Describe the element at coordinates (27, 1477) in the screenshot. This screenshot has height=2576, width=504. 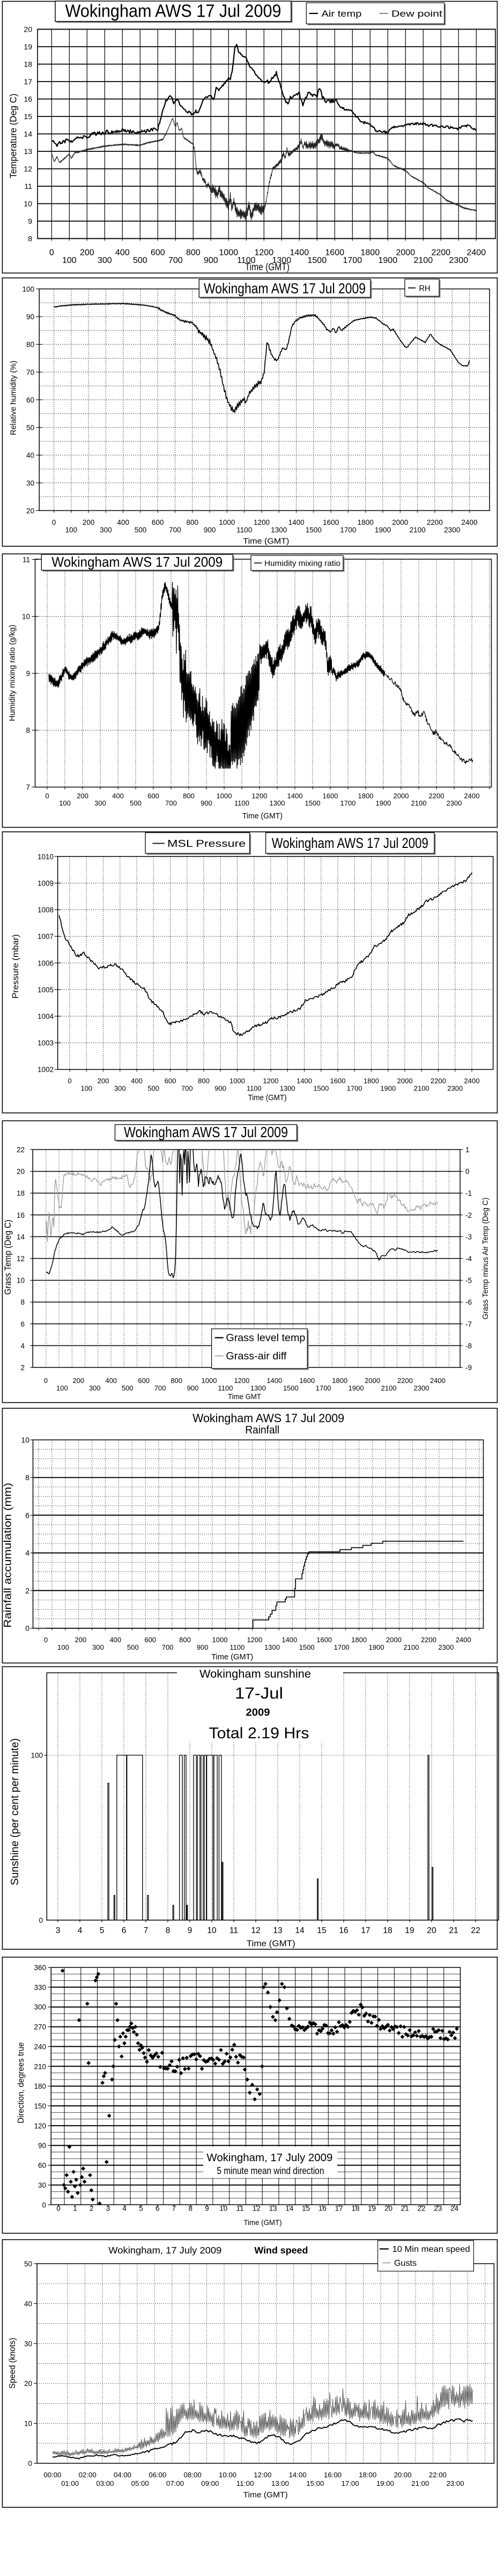
I see `svg-text: 8` at that location.